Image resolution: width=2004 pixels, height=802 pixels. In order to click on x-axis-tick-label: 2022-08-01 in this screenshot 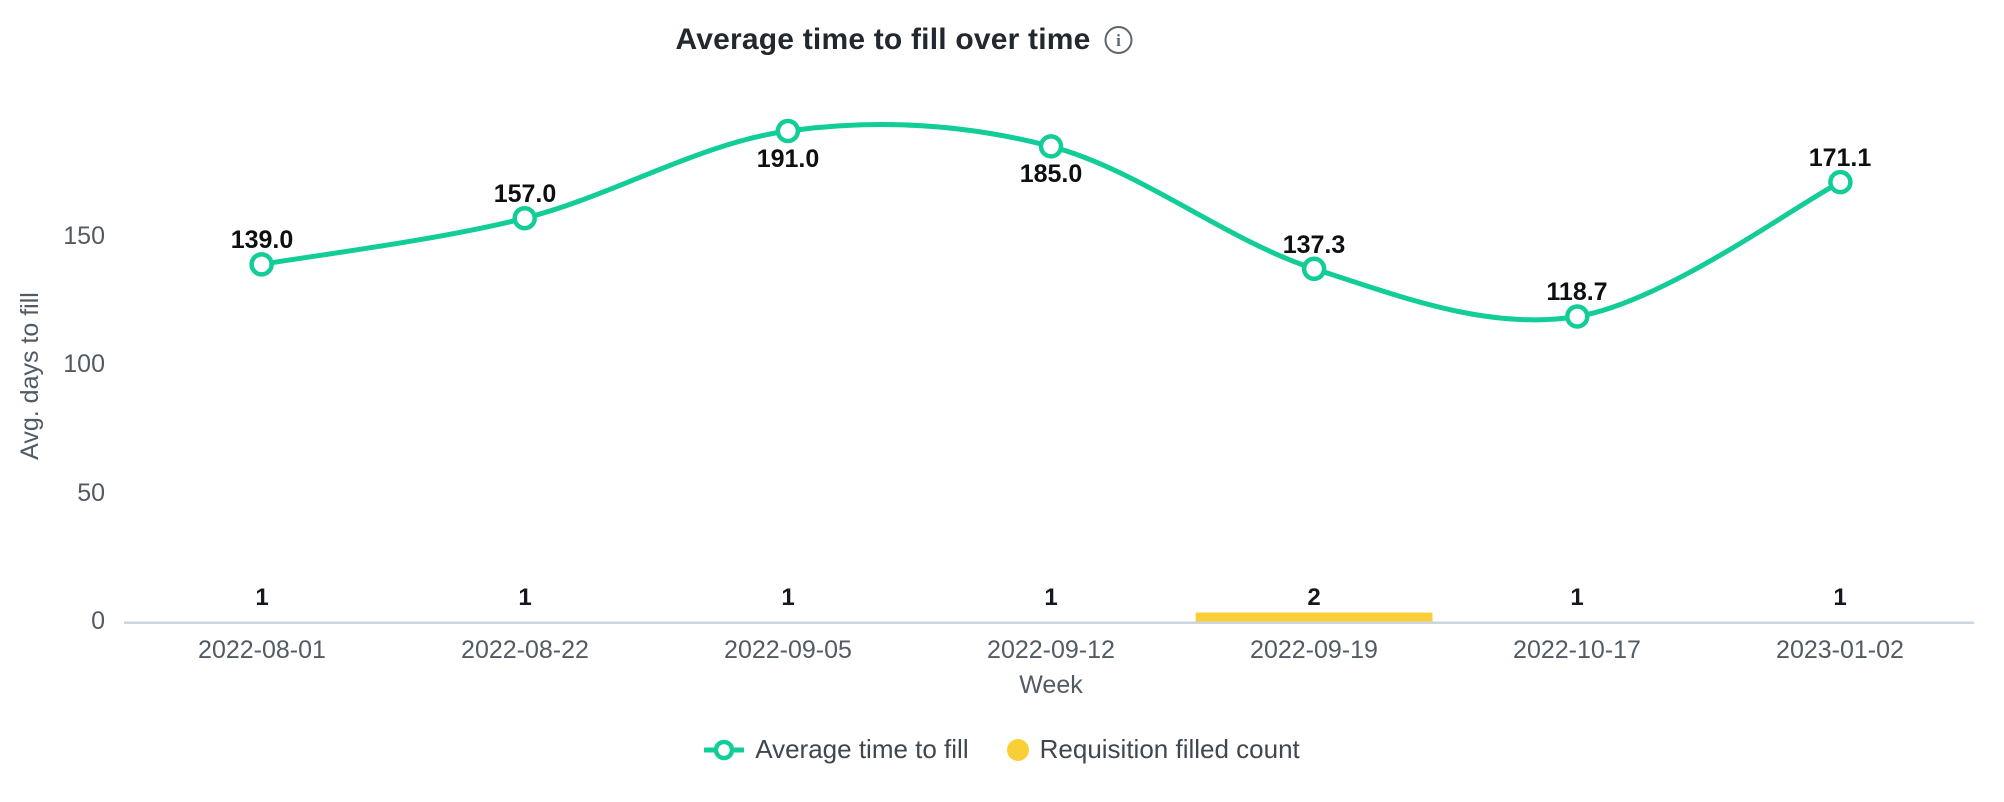, I will do `click(262, 650)`.